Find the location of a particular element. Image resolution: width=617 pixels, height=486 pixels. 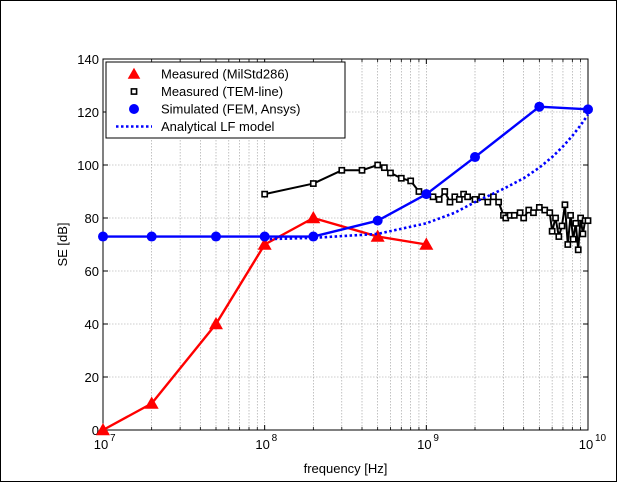

y-tick-label: 0 is located at coordinates (95, 430).